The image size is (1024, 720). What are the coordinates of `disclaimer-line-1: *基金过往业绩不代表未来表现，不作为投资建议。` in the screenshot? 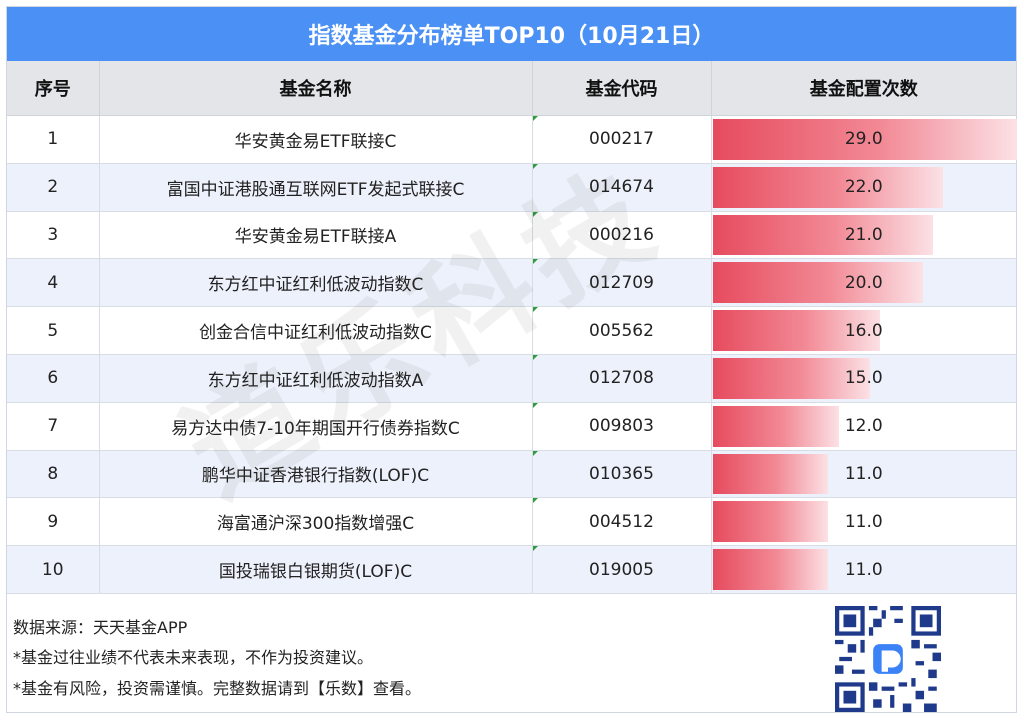 It's located at (193, 657).